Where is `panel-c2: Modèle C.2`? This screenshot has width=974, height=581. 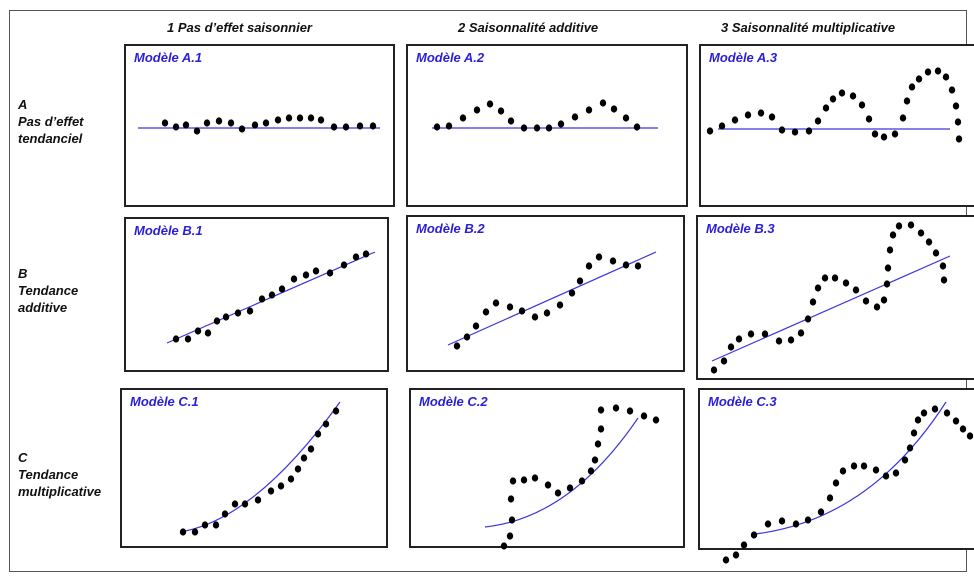
panel-c2: Modèle C.2 is located at coordinates (547, 468).